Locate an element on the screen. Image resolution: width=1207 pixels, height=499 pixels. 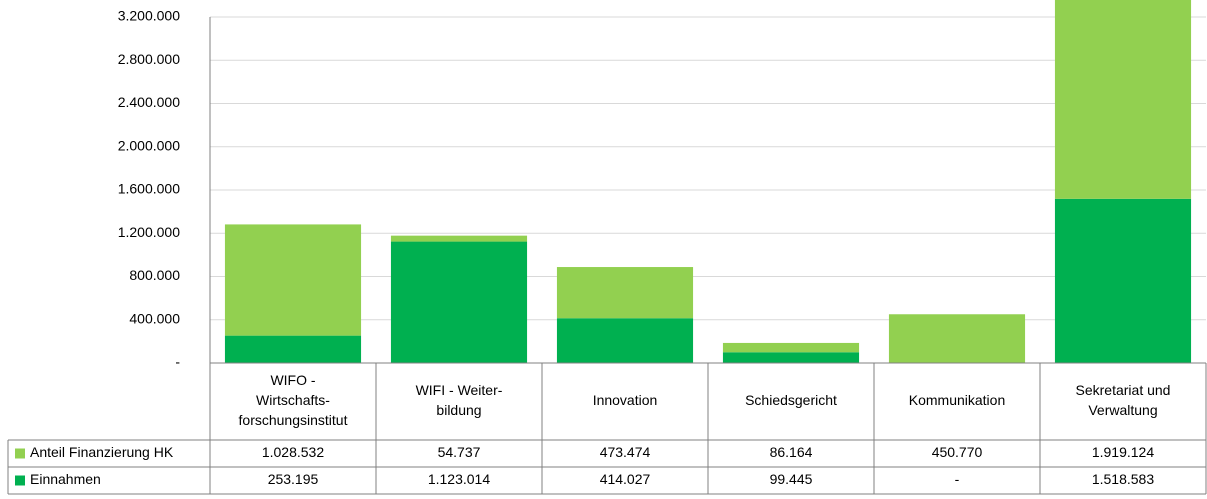
y-tick-label: 2.400.000 is located at coordinates (149, 102).